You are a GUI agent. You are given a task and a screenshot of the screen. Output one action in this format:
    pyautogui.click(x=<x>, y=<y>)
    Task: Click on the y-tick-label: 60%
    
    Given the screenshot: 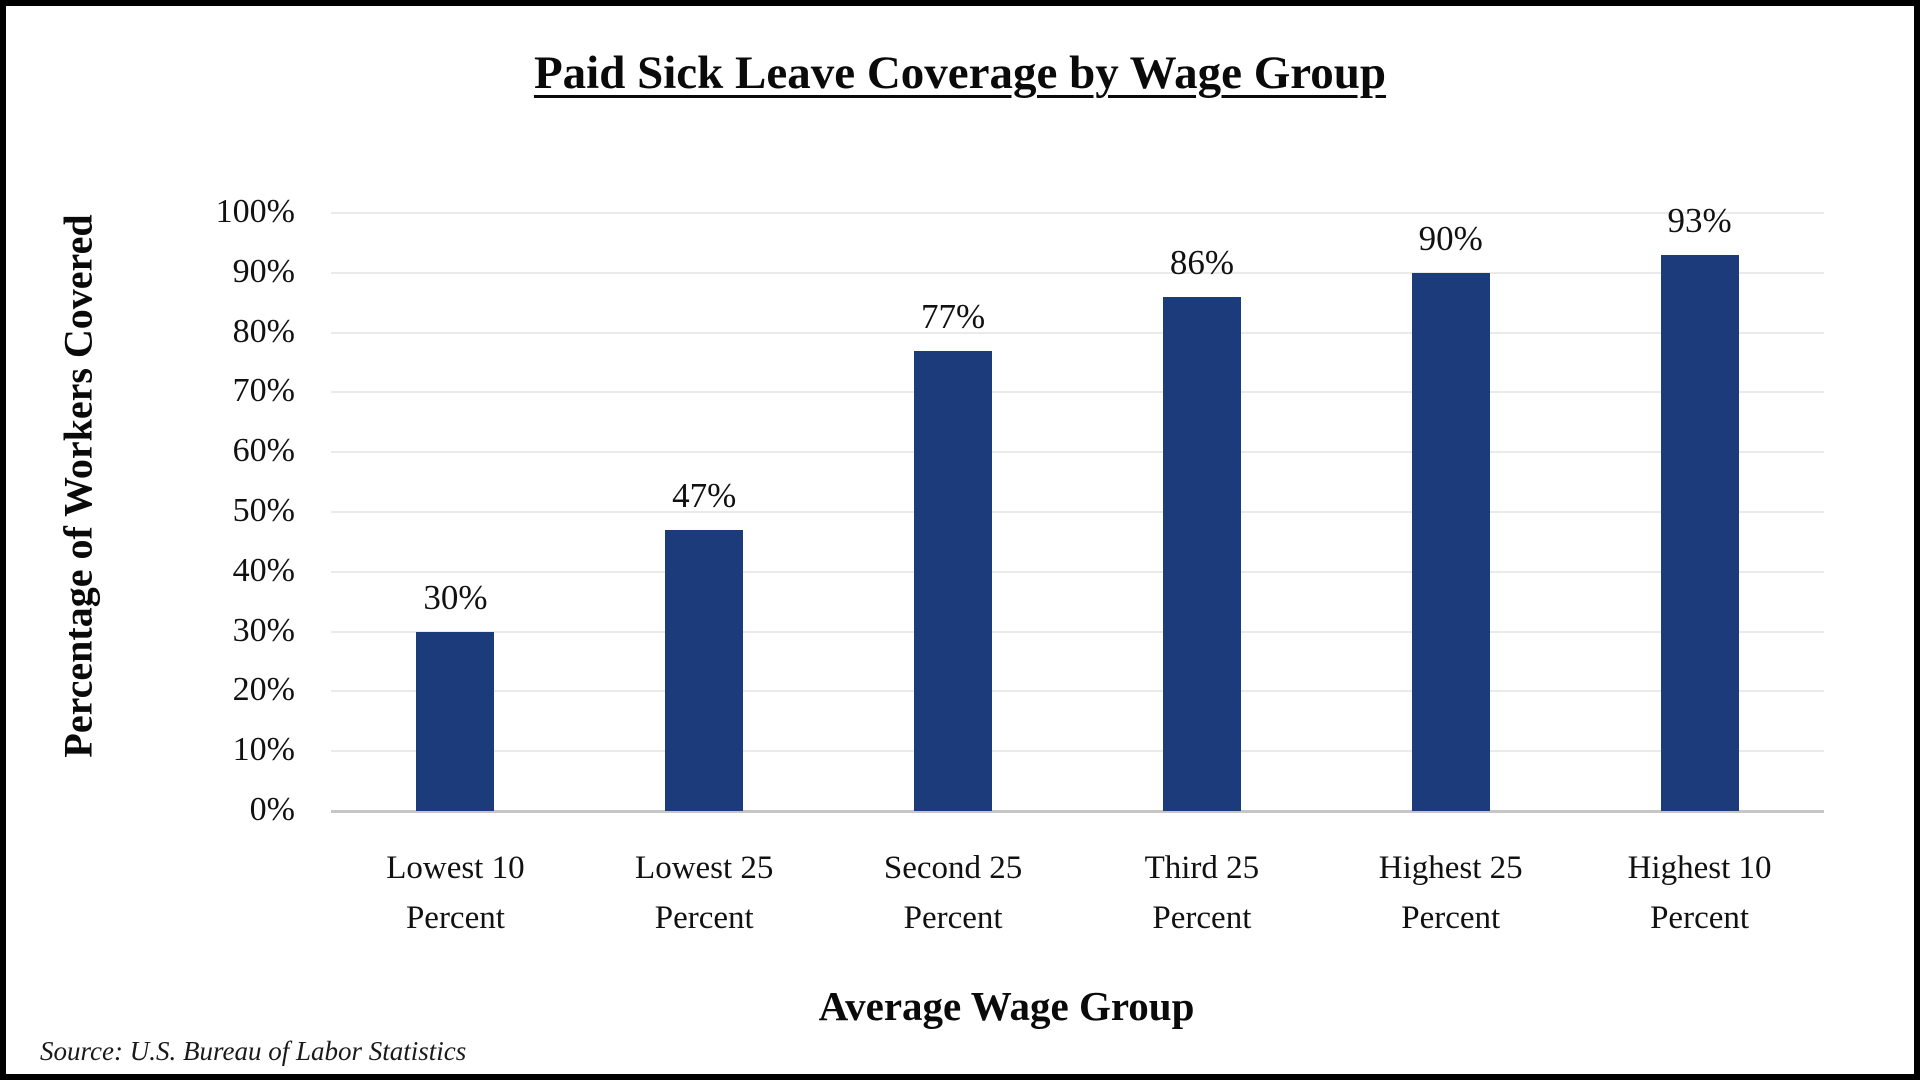 What is the action you would take?
    pyautogui.click(x=263, y=451)
    